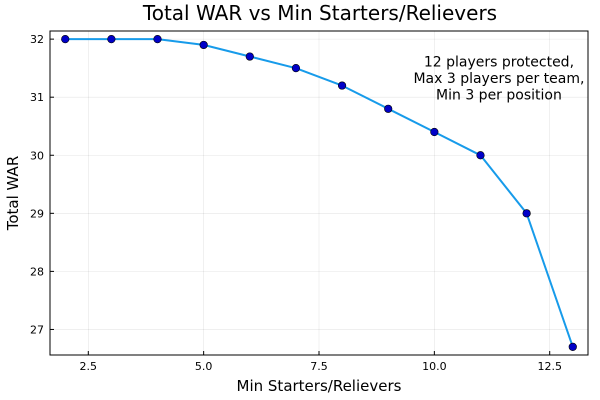 The image size is (600, 400). Describe the element at coordinates (434, 366) in the screenshot. I see `x-tick-label: 10.0` at that location.